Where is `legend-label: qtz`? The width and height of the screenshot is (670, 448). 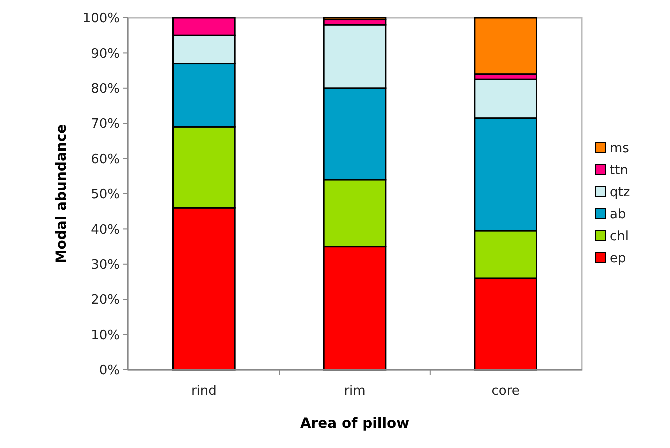 legend-label: qtz is located at coordinates (620, 193).